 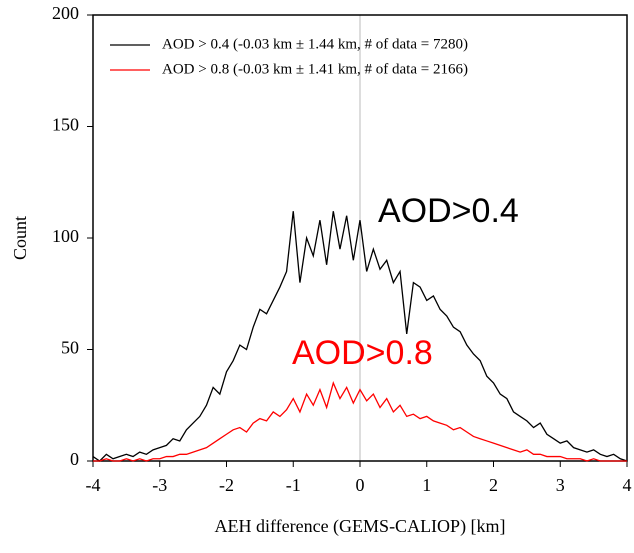 I want to click on x-tick-label: -1, so click(x=293, y=485).